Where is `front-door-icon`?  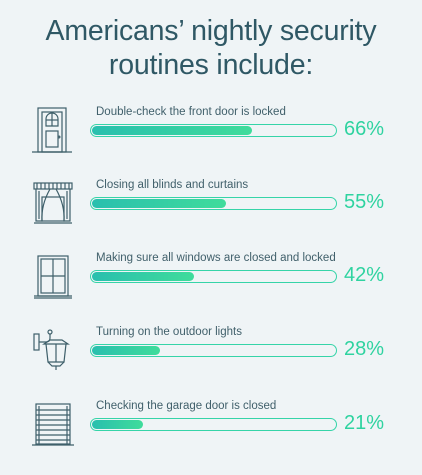
front-door-icon is located at coordinates (52, 130).